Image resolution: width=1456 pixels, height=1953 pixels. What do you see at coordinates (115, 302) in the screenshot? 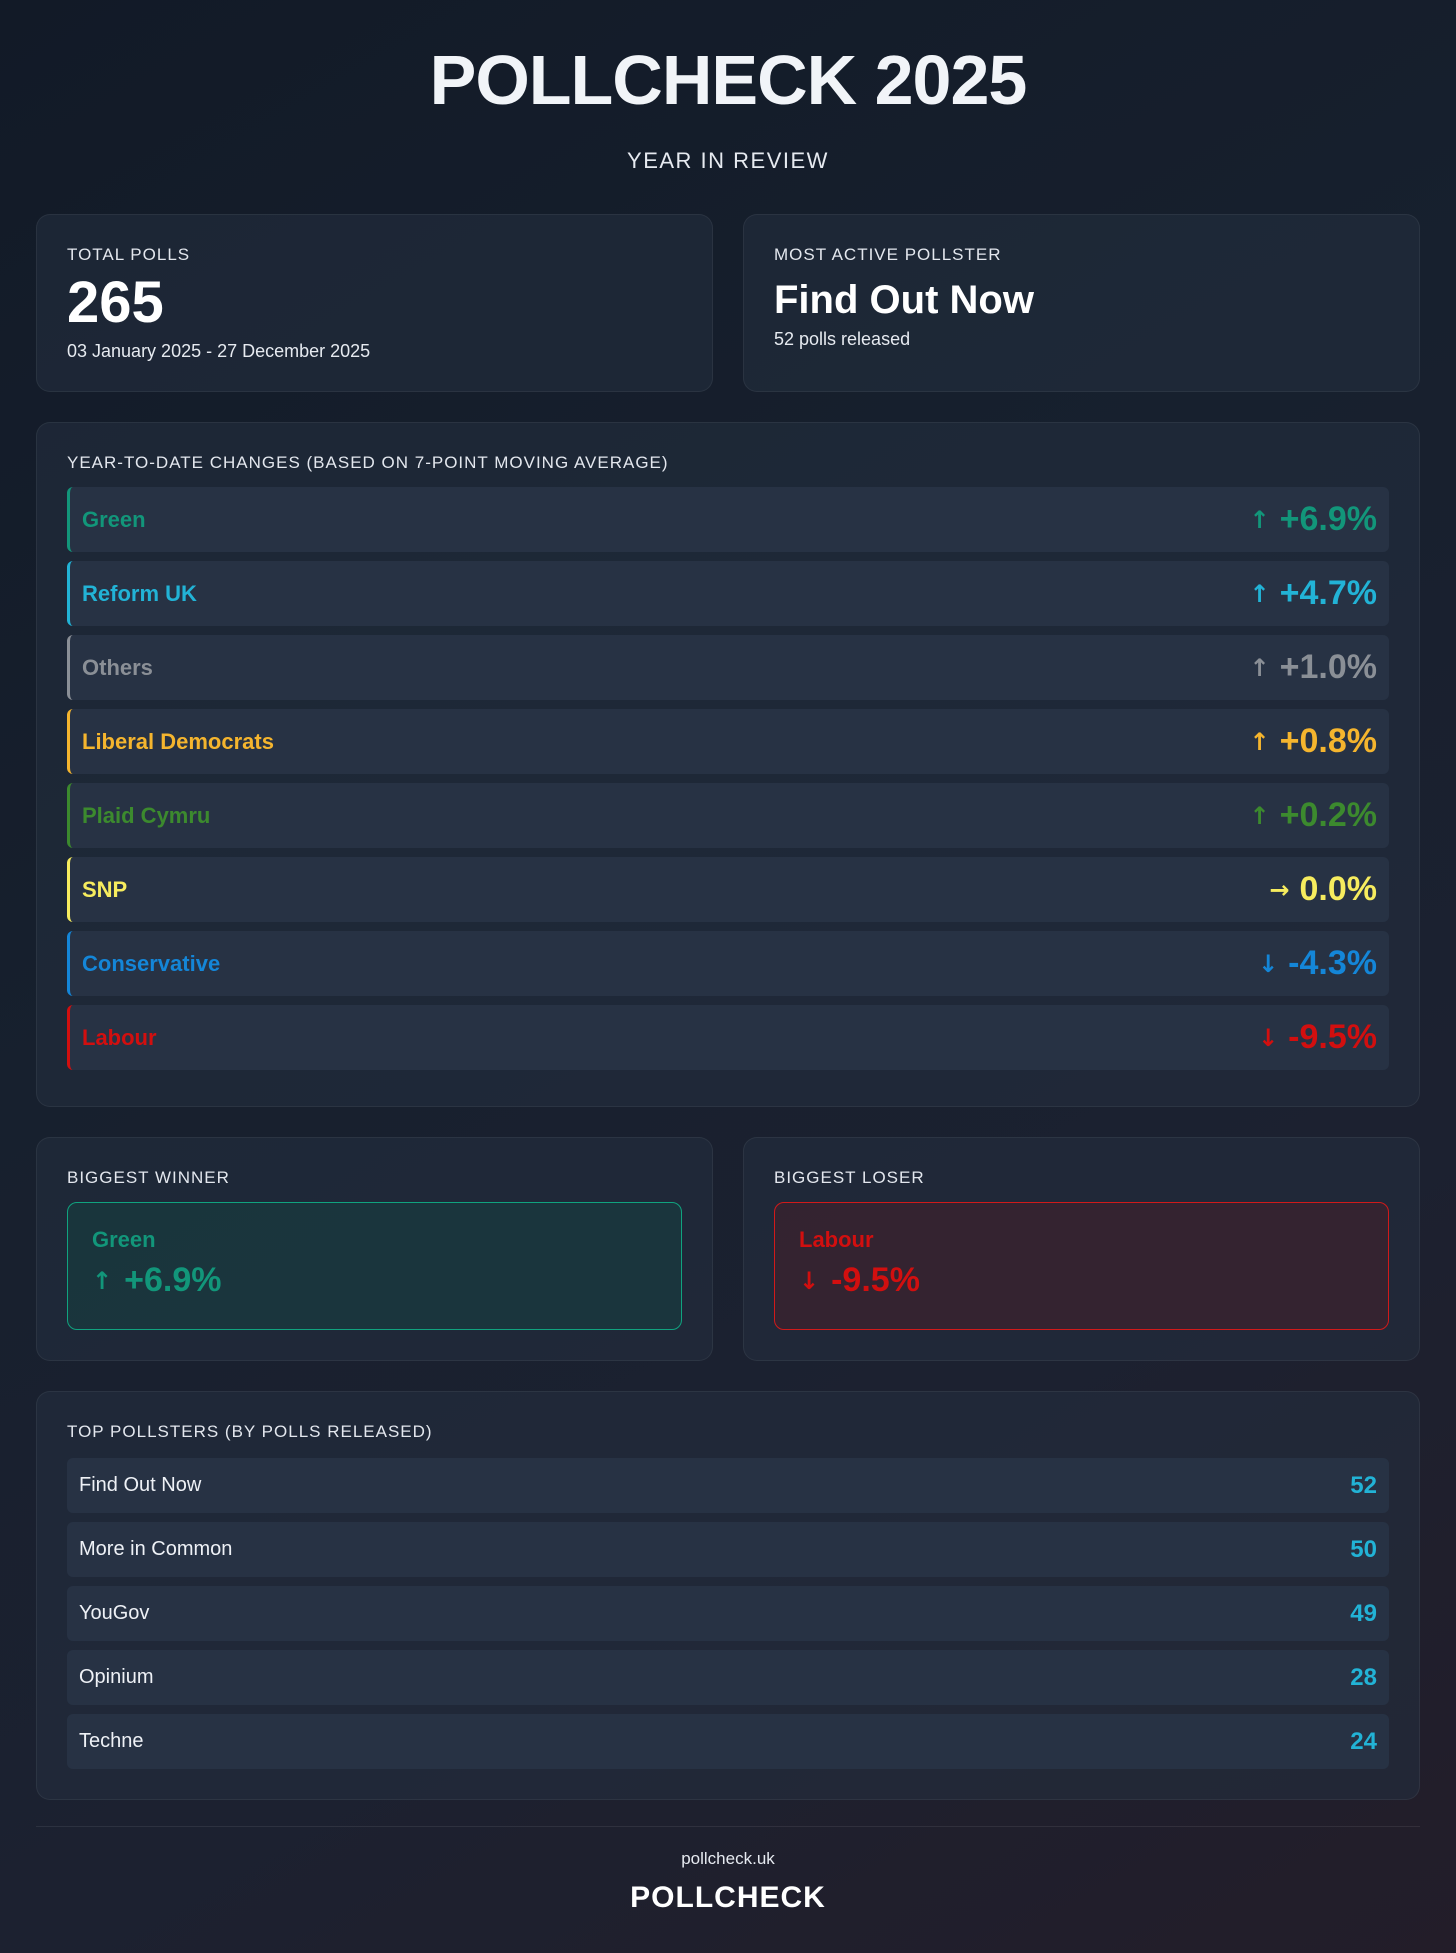
I see `total-polls-value: 265` at bounding box center [115, 302].